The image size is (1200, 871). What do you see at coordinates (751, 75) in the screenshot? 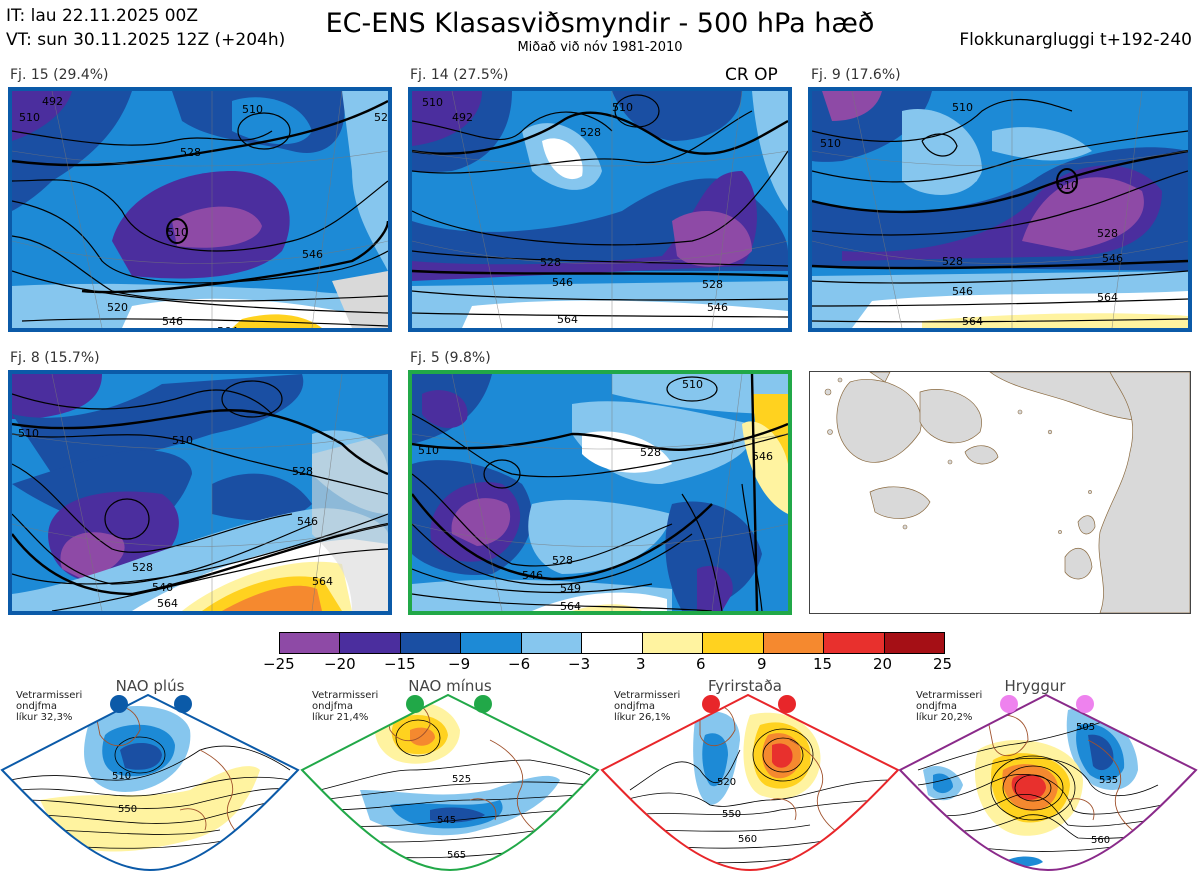
I see `cr-op-label: CR OP` at bounding box center [751, 75].